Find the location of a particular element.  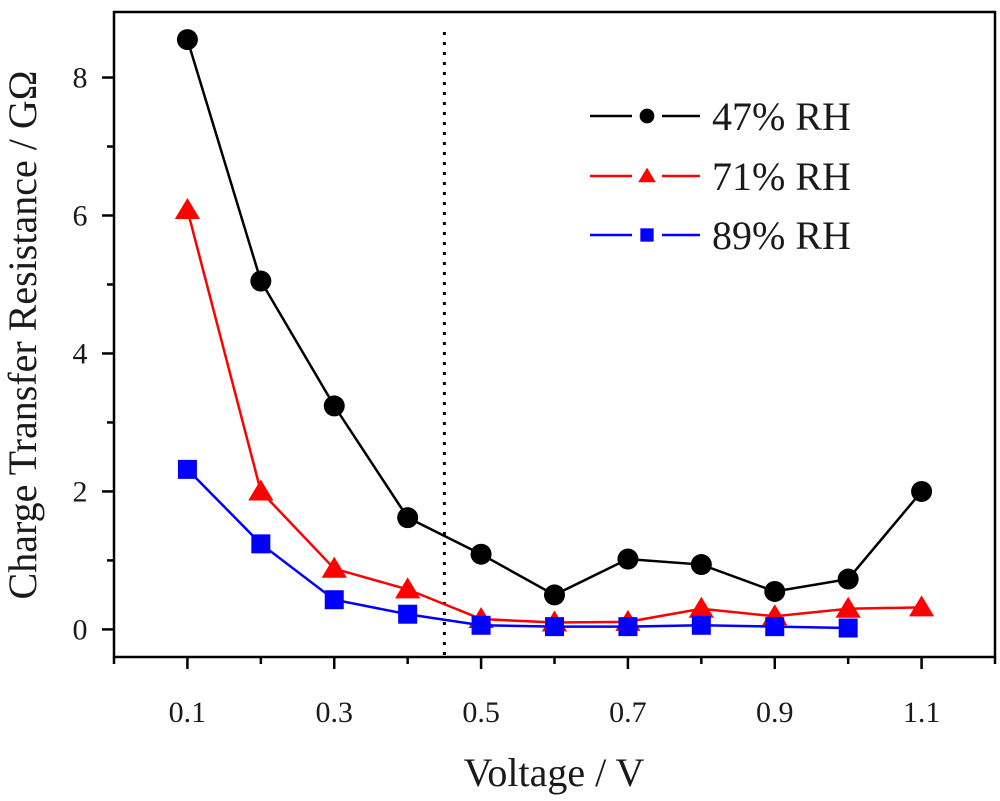

x-tick-label: 0.5 is located at coordinates (481, 712).